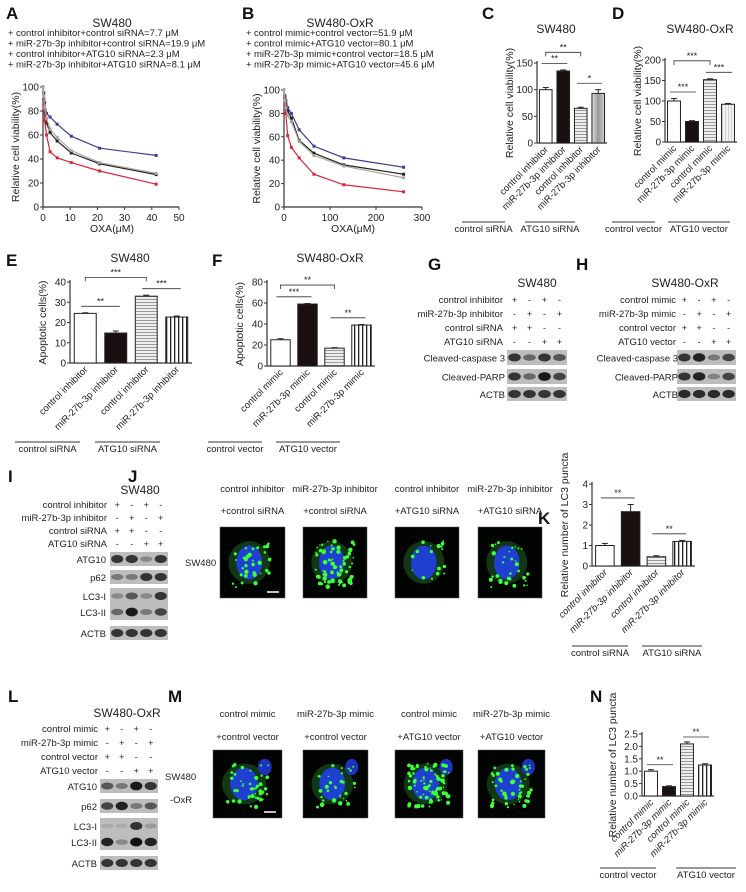 This screenshot has width=746, height=892. Describe the element at coordinates (511, 737) in the screenshot. I see `micrograph-caption: +ATG10 vector` at that location.